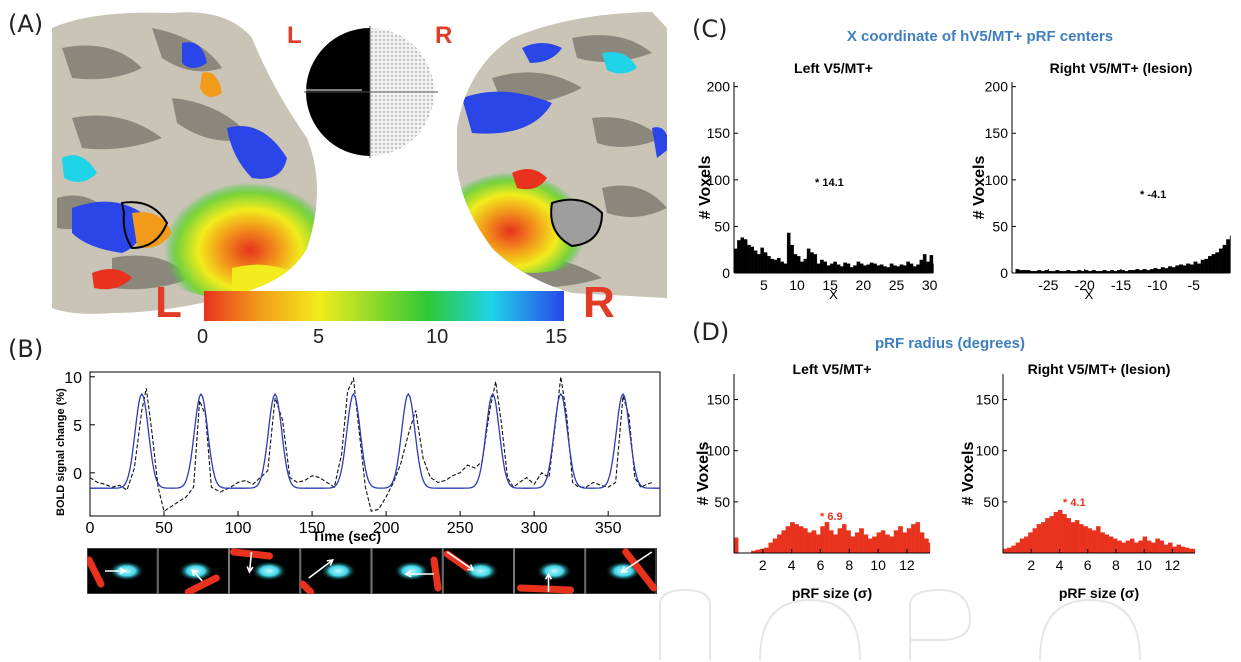  I want to click on histogram-x-tick-label: 12, so click(1173, 565).